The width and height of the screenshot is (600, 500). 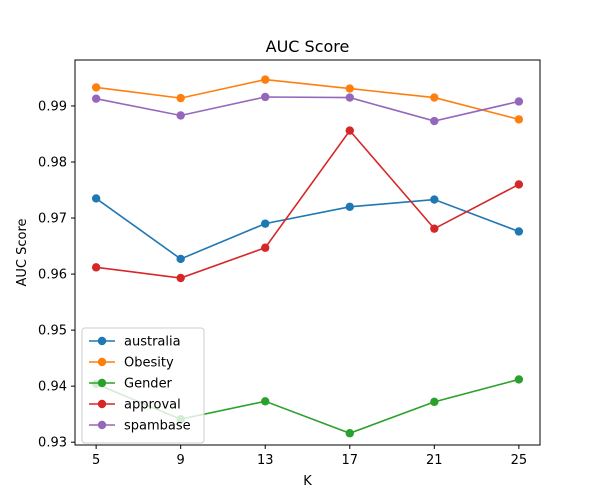 I want to click on x-tick-label: 21, so click(x=434, y=460).